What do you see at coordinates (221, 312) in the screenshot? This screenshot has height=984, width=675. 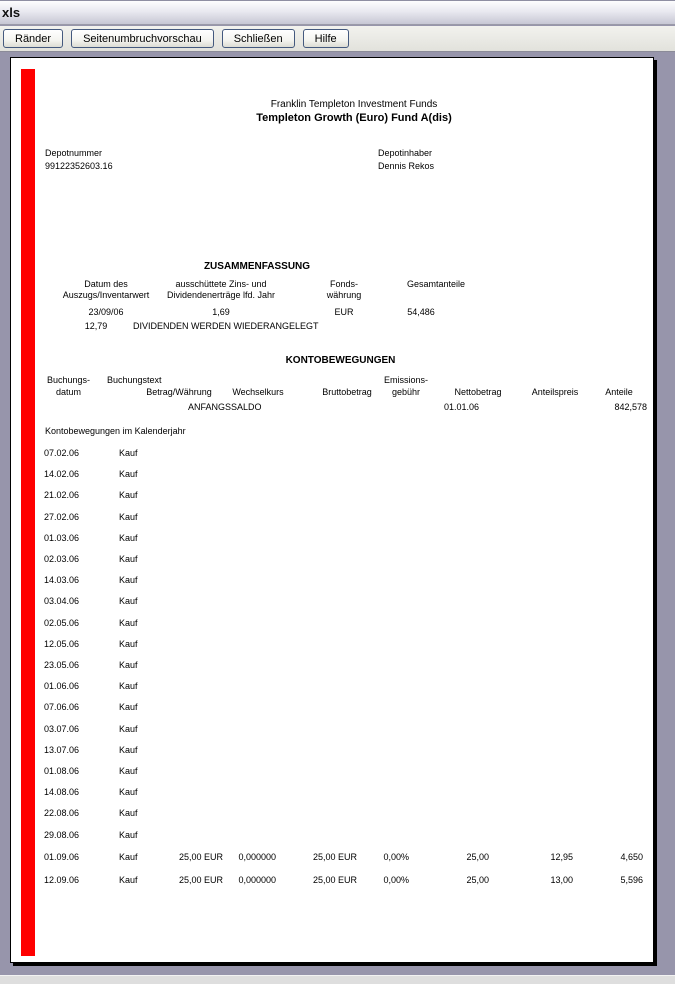 I see `summary-distributions: 1,69` at bounding box center [221, 312].